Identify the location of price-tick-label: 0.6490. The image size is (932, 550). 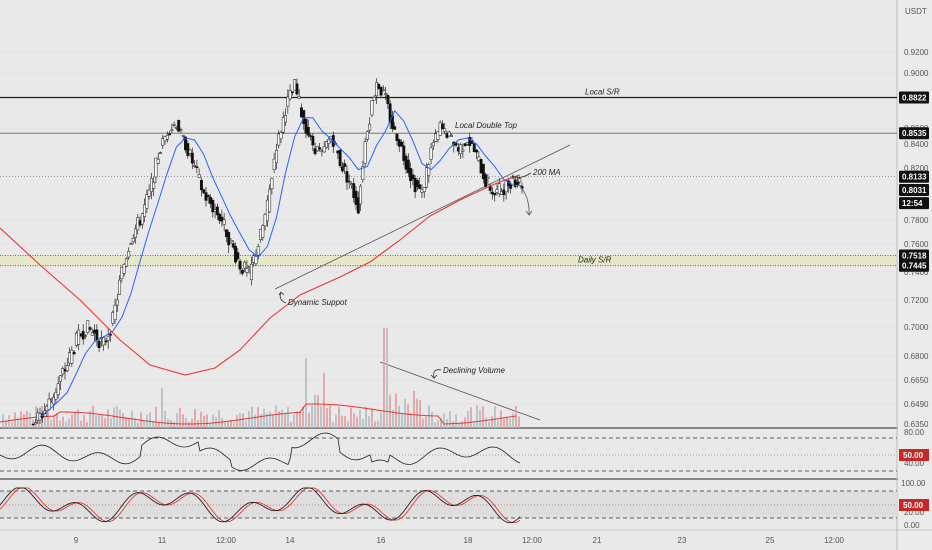
(916, 404).